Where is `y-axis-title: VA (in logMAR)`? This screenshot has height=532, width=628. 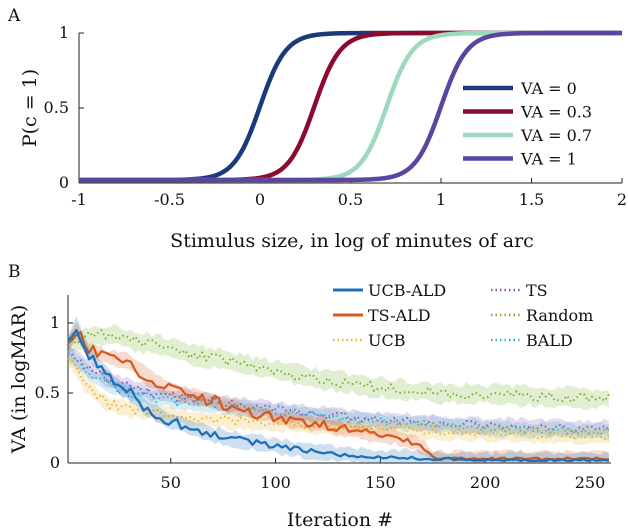 y-axis-title: VA (in logMAR) is located at coordinates (19, 380).